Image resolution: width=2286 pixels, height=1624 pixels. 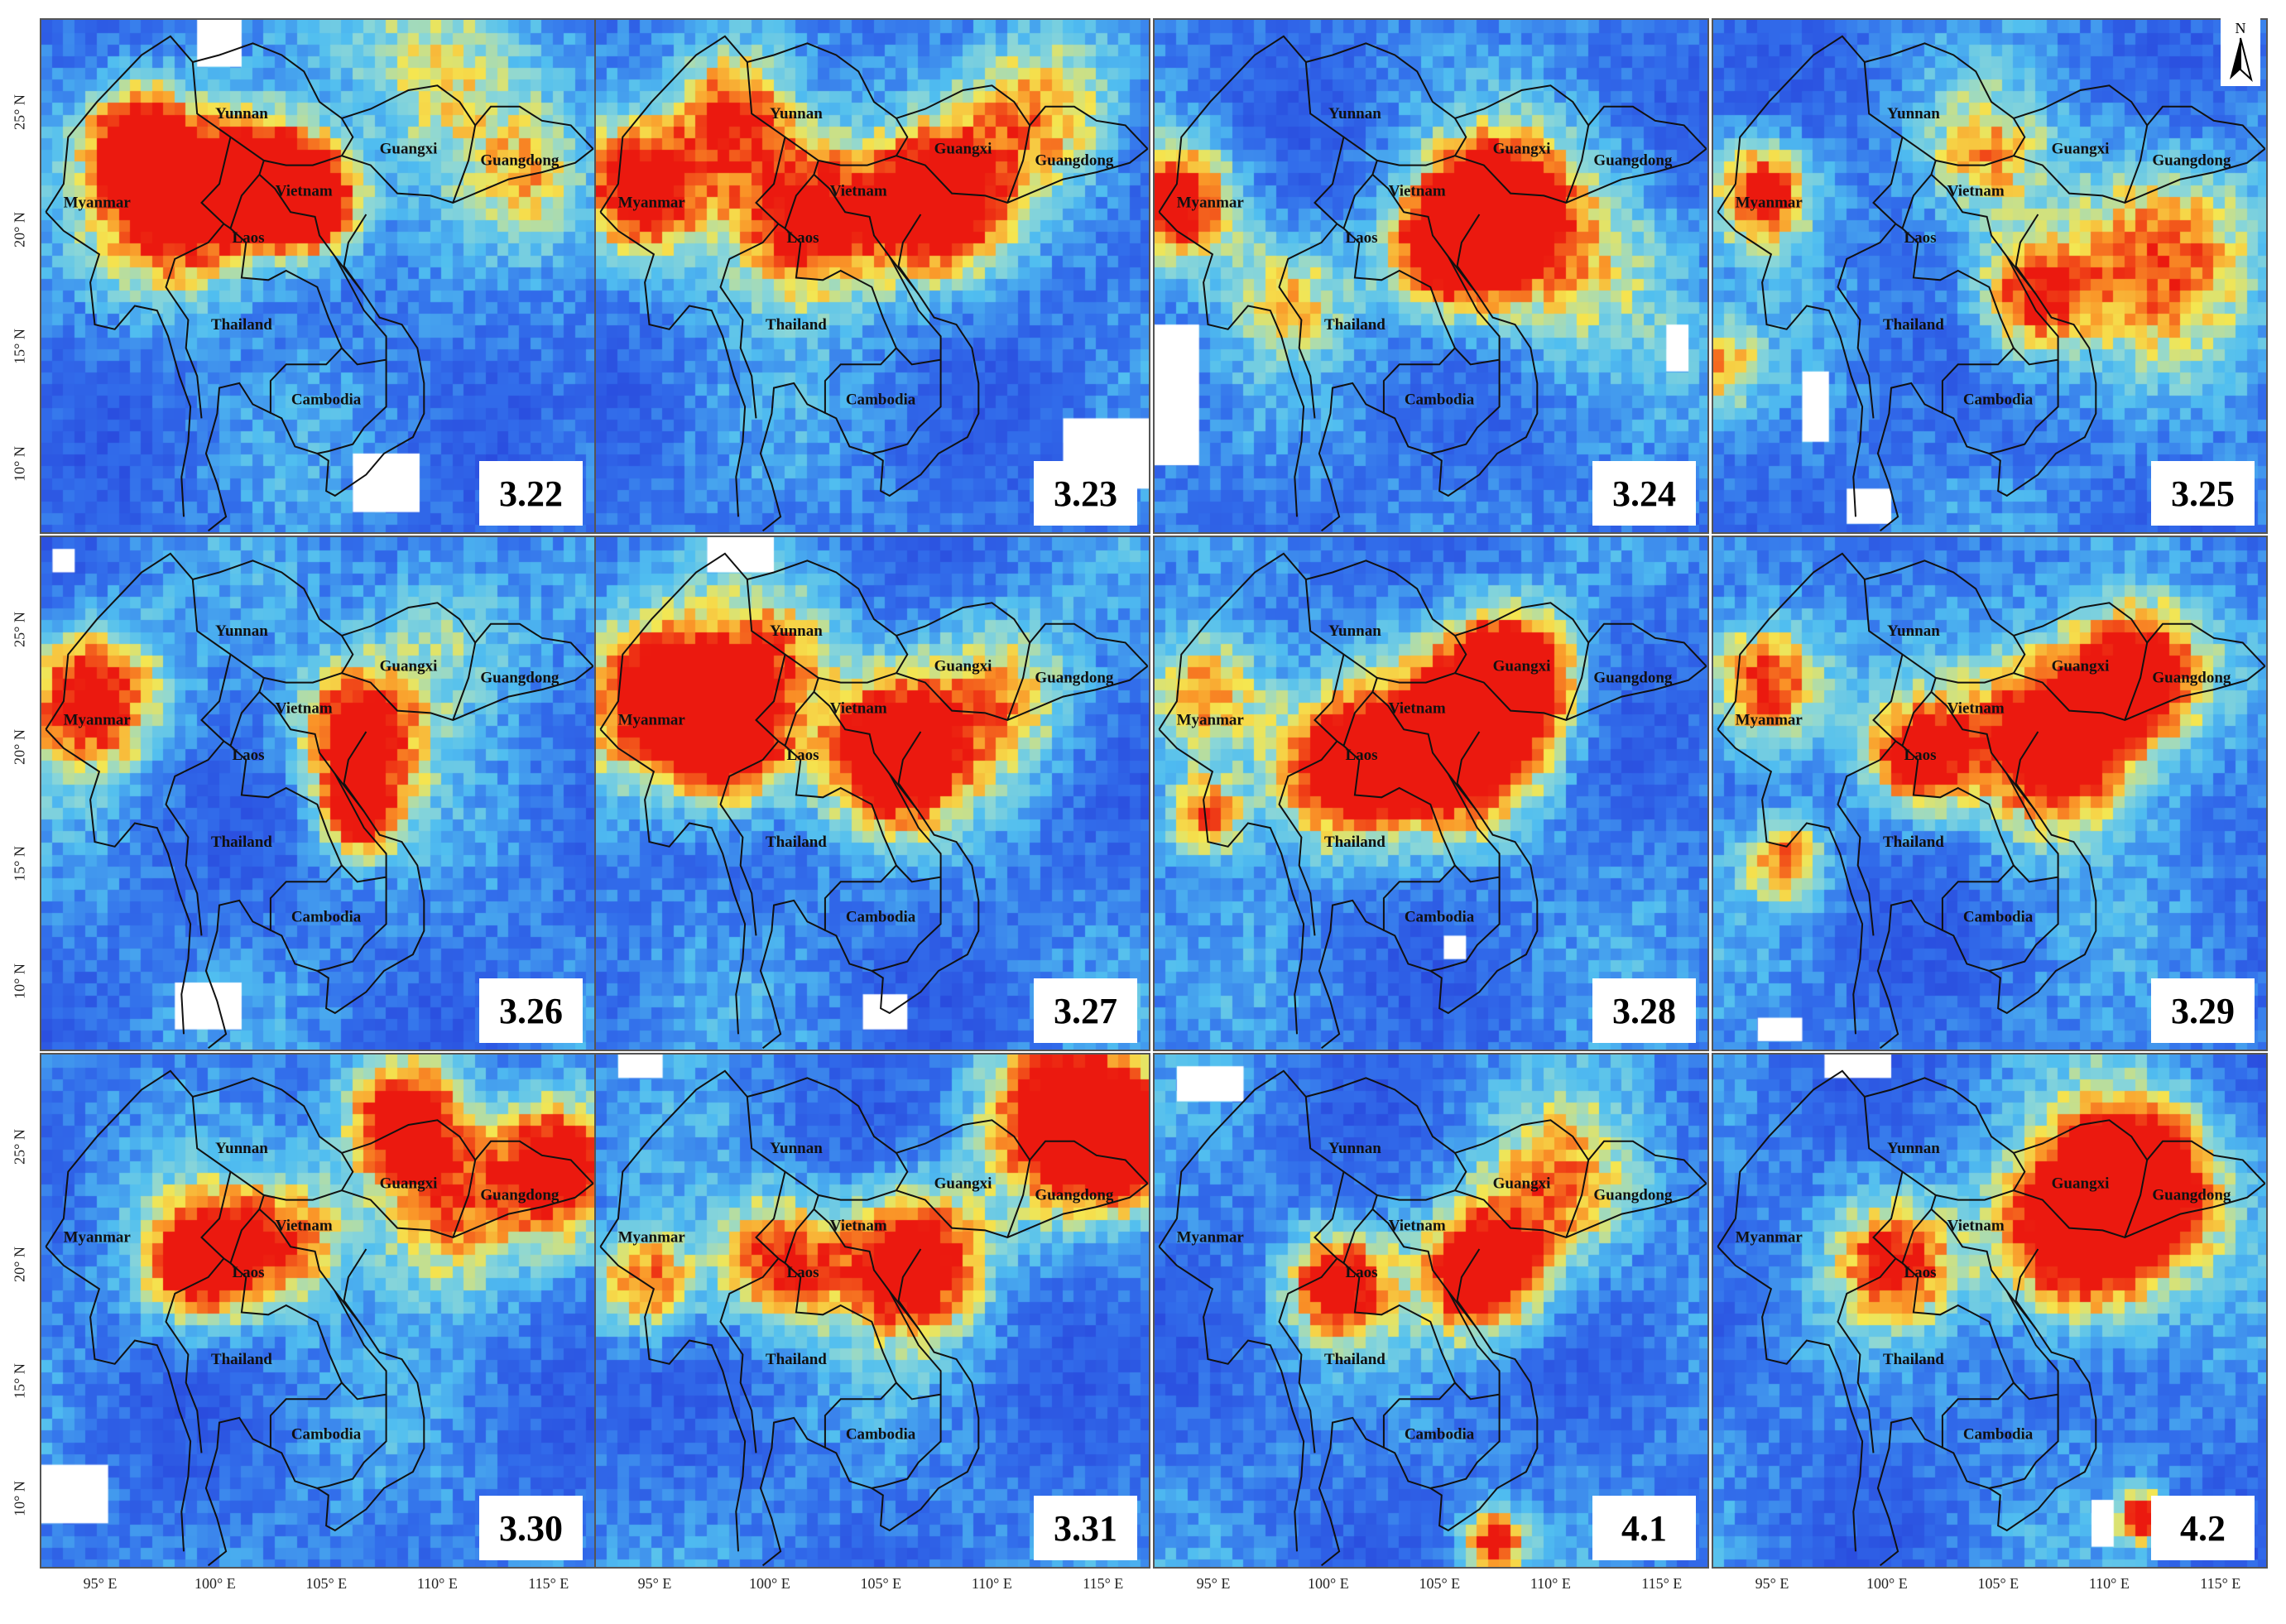 I want to click on north-arrow: N, so click(x=2240, y=52).